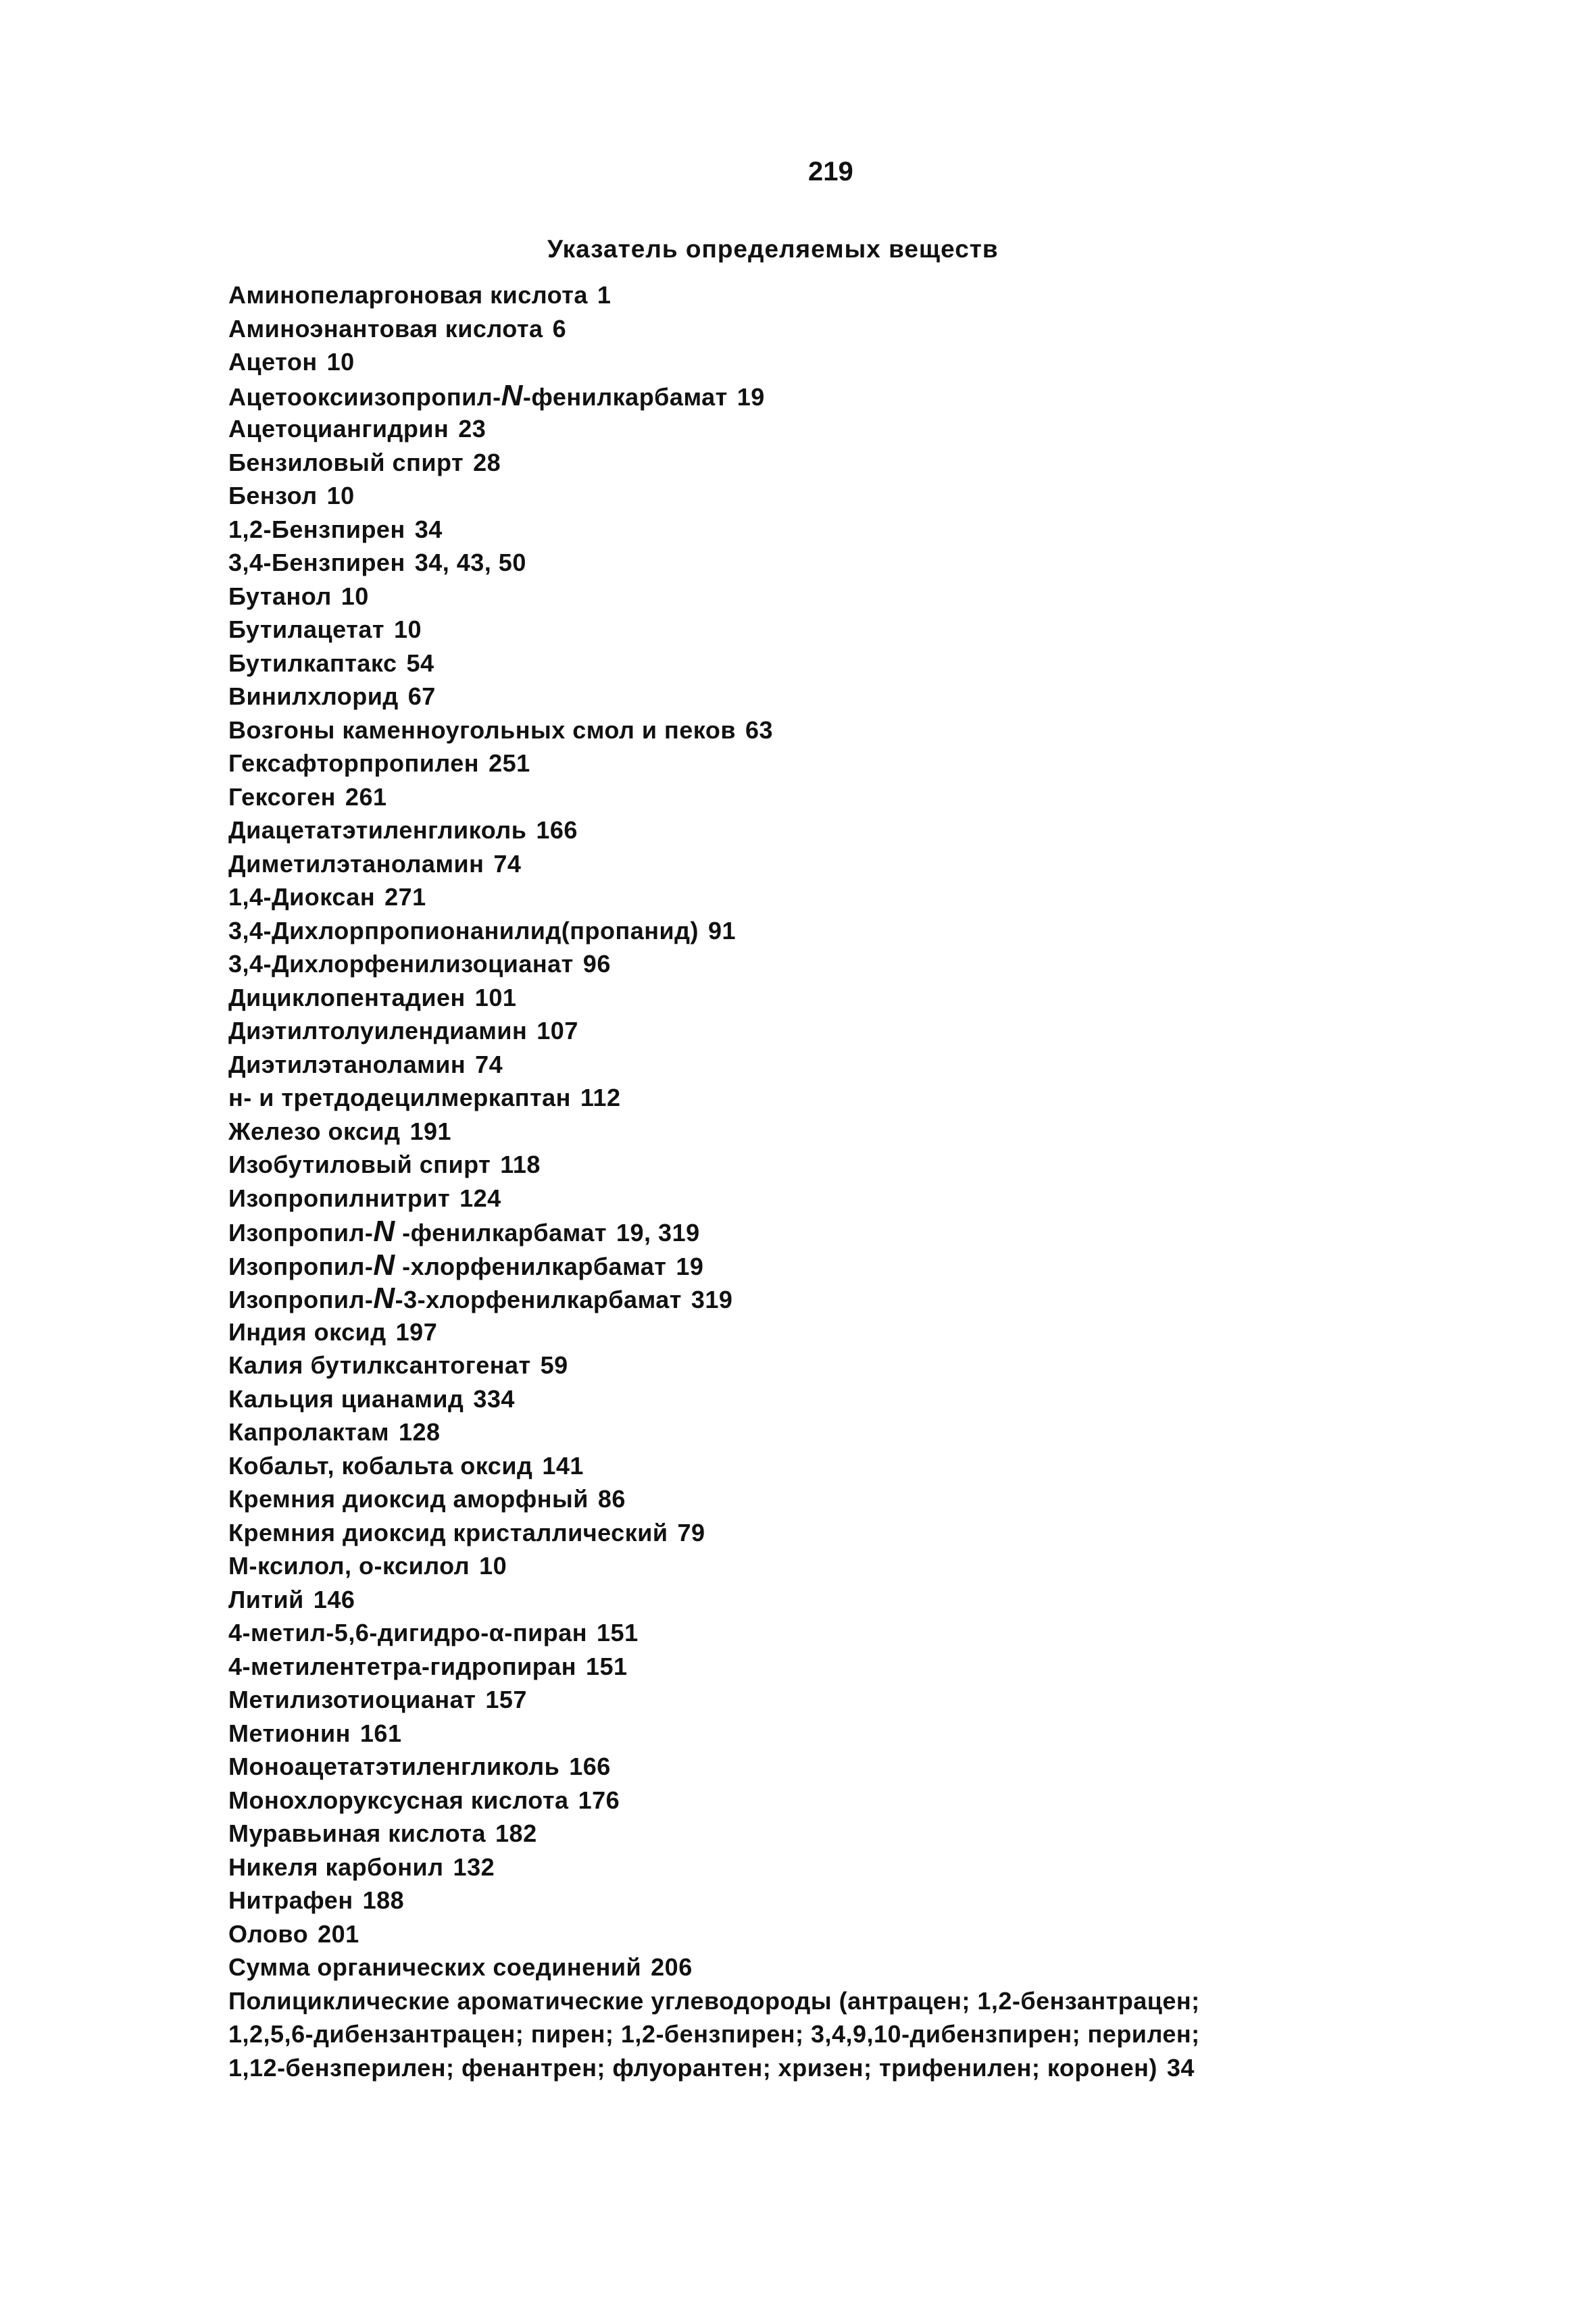 The width and height of the screenshot is (1596, 2314). What do you see at coordinates (309, 1432) in the screenshot?
I see `entry-name: Капролактам` at bounding box center [309, 1432].